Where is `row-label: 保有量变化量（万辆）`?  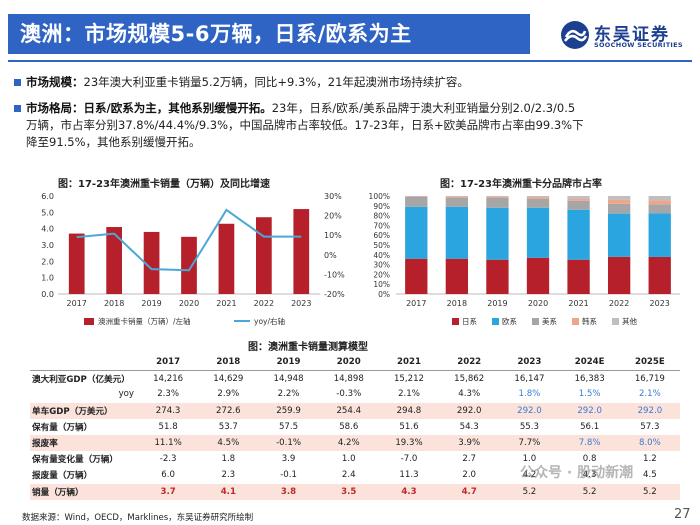
row-label: 保有量变化量（万辆） is located at coordinates (75, 460).